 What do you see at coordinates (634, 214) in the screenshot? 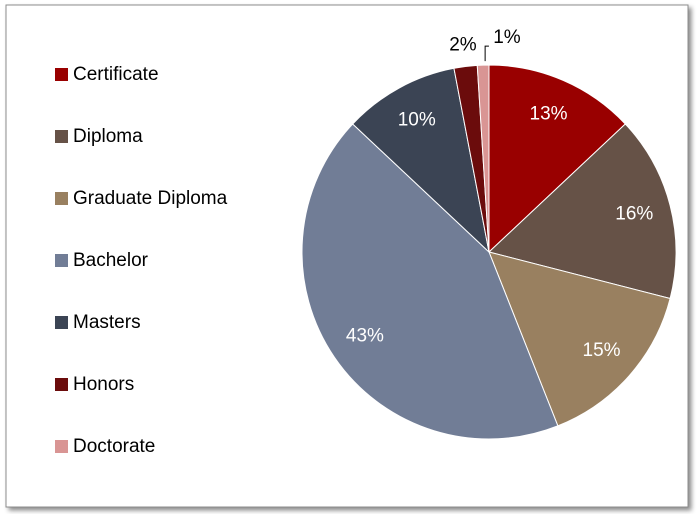
I see `data-label: 16%` at bounding box center [634, 214].